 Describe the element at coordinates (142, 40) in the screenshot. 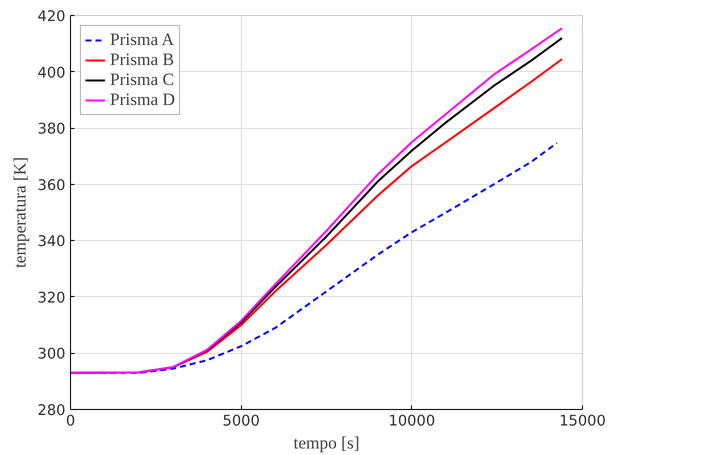

I see `legend-label: Prisma A` at that location.